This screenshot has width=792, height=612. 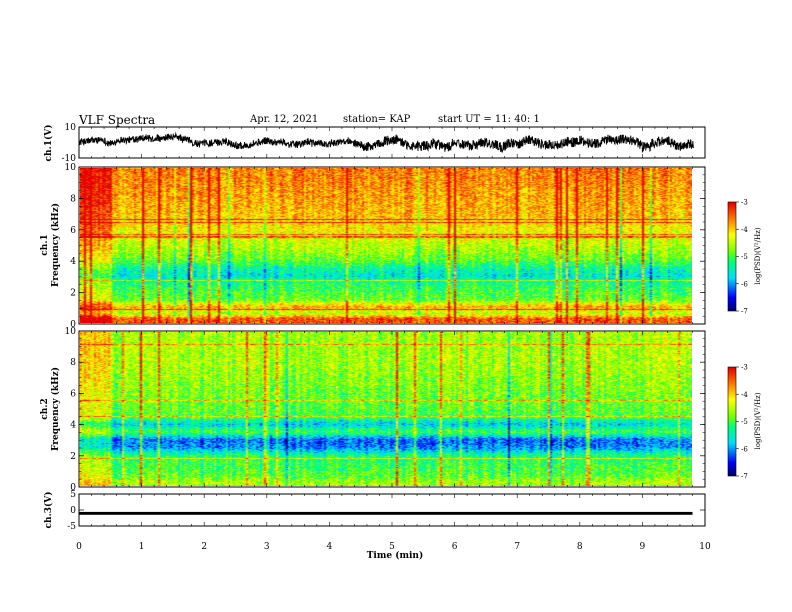 What do you see at coordinates (69, 159) in the screenshot?
I see `y-tick-label: -10` at bounding box center [69, 159].